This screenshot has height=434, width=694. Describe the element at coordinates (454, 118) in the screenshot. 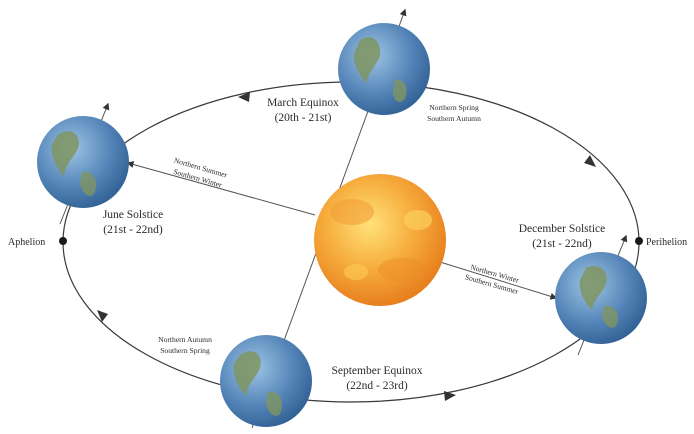

I see `march-hemi-south: Southern Autumn` at that location.